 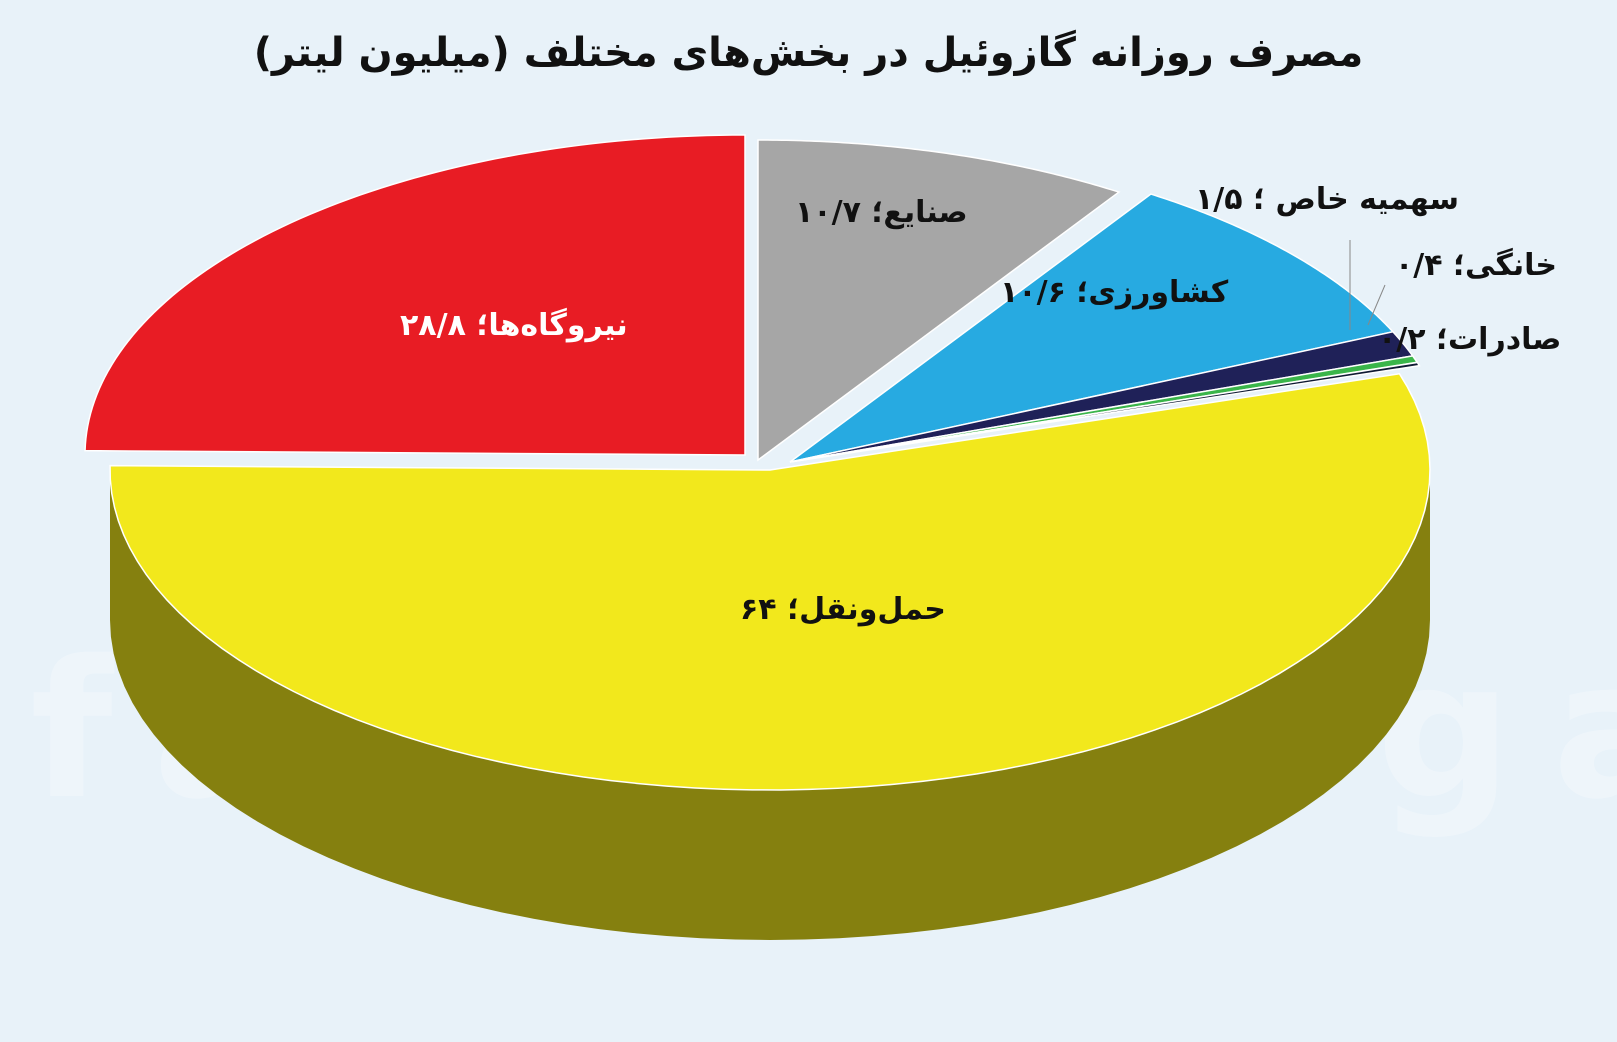 I want to click on leader-line, so click(x=1376, y=305).